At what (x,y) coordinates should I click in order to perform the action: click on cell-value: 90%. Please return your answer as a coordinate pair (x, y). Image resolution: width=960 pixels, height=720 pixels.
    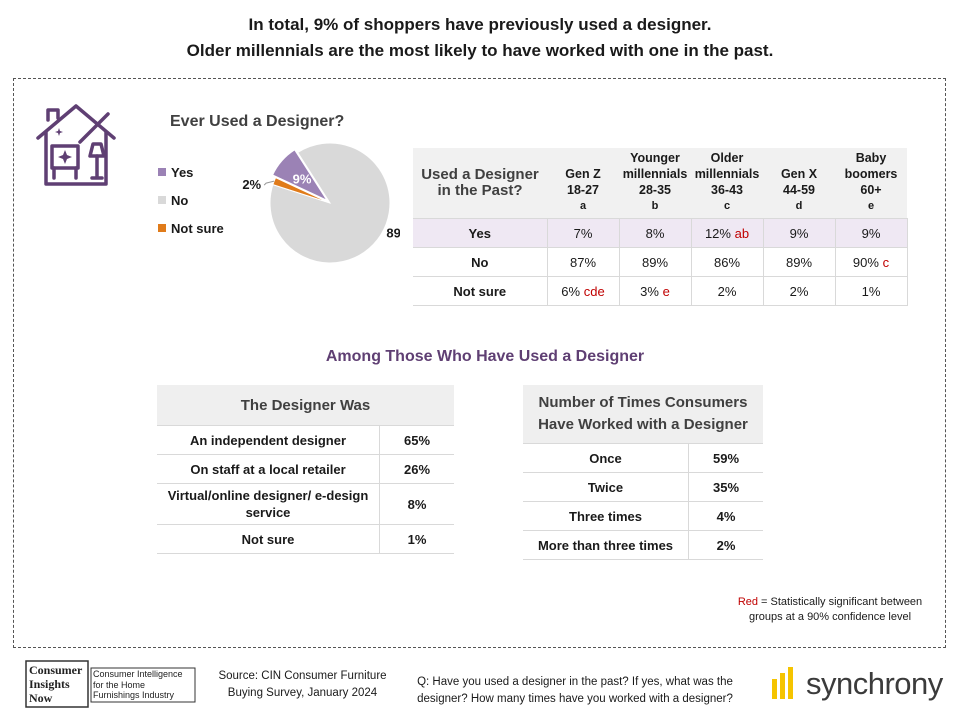
    Looking at the image, I should click on (865, 262).